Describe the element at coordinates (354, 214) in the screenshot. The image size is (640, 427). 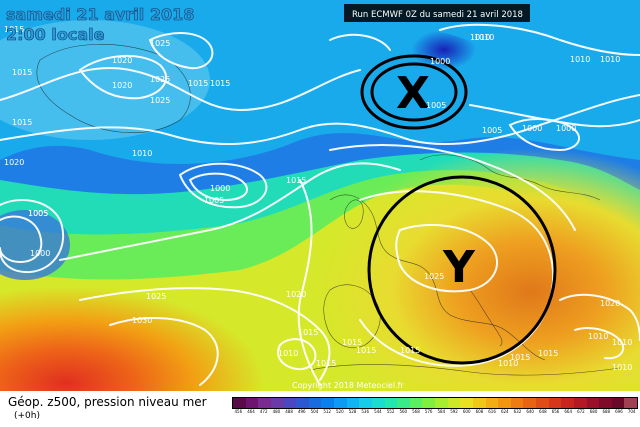
I see `uk-coast` at that location.